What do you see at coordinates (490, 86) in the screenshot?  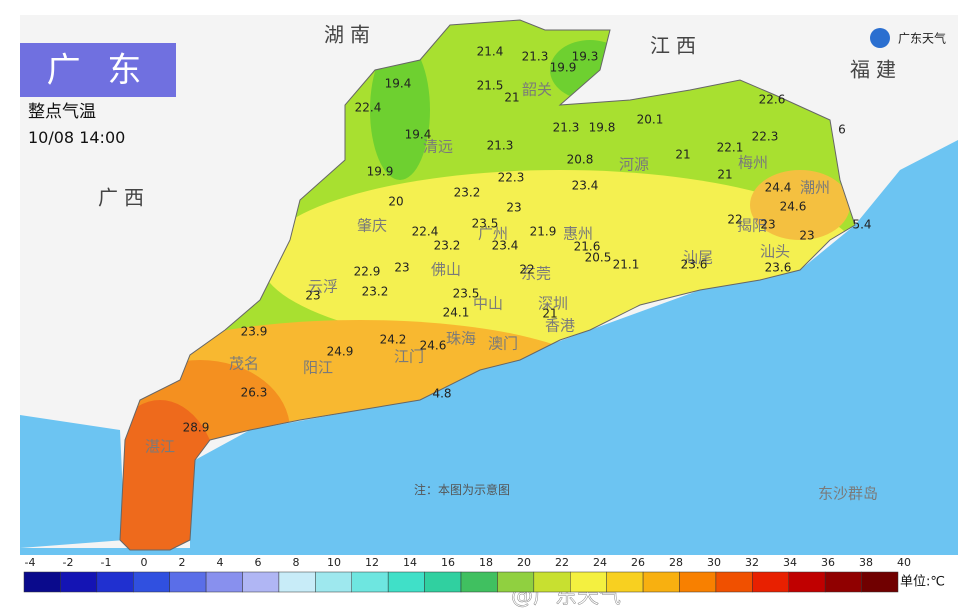 I see `temperature-label: 21.5` at bounding box center [490, 86].